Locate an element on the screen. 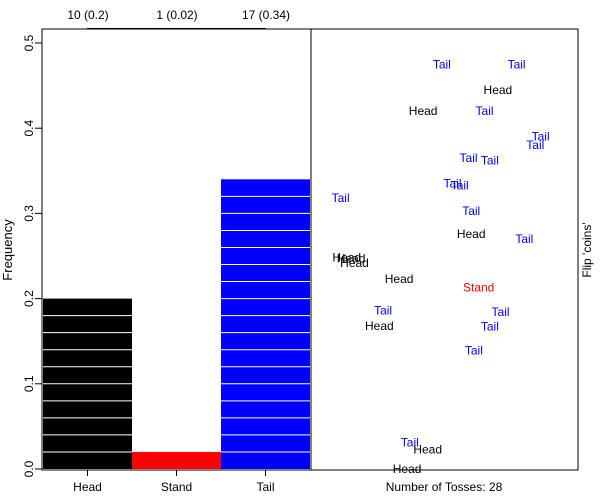  y-tick-label: 0.4 is located at coordinates (29, 128).